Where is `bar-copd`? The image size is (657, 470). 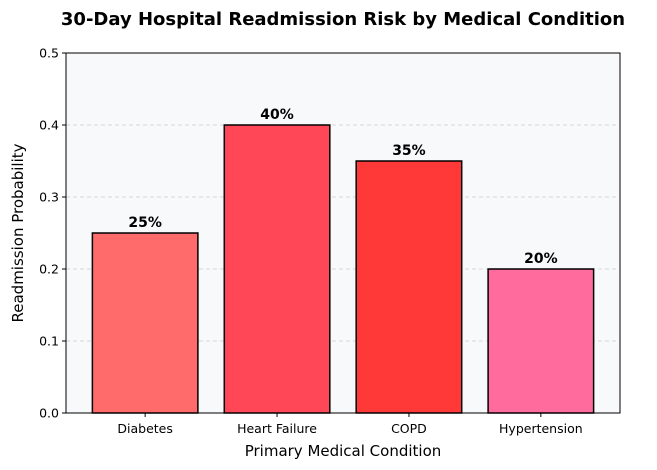 bar-copd is located at coordinates (409, 287).